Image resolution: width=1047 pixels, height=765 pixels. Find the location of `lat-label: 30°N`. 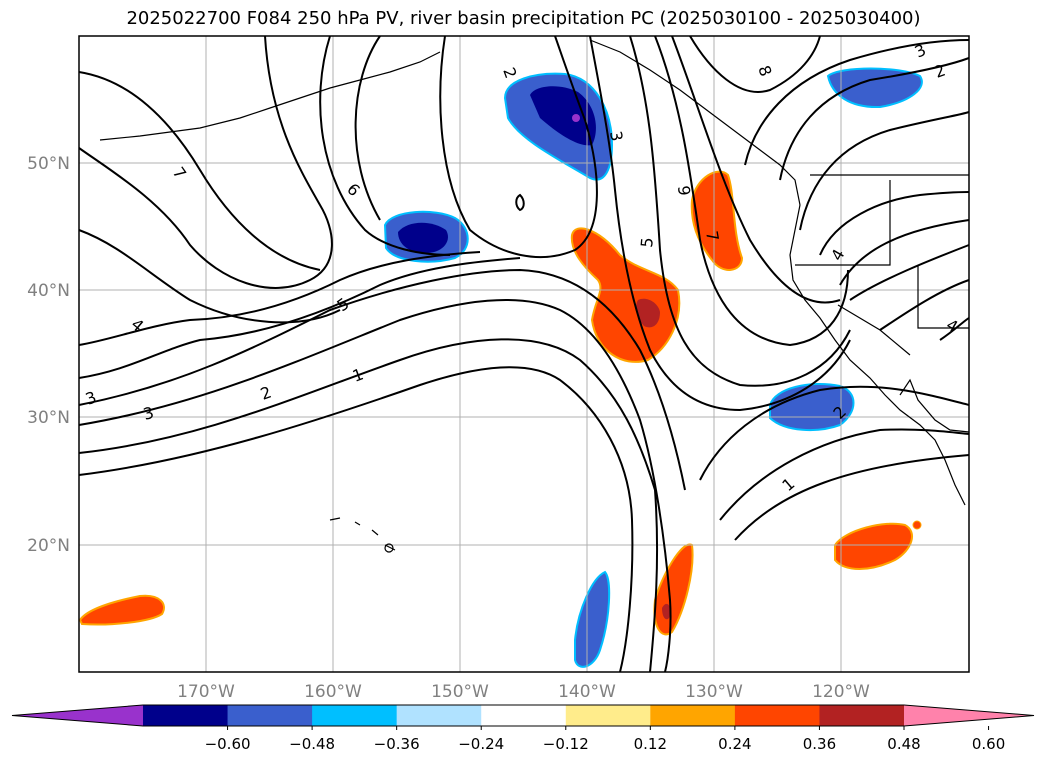

lat-label: 30°N is located at coordinates (48, 418).